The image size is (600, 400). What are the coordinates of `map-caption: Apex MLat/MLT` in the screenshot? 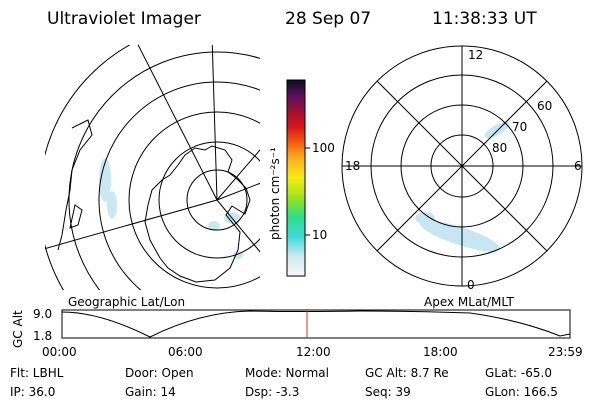 It's located at (469, 302).